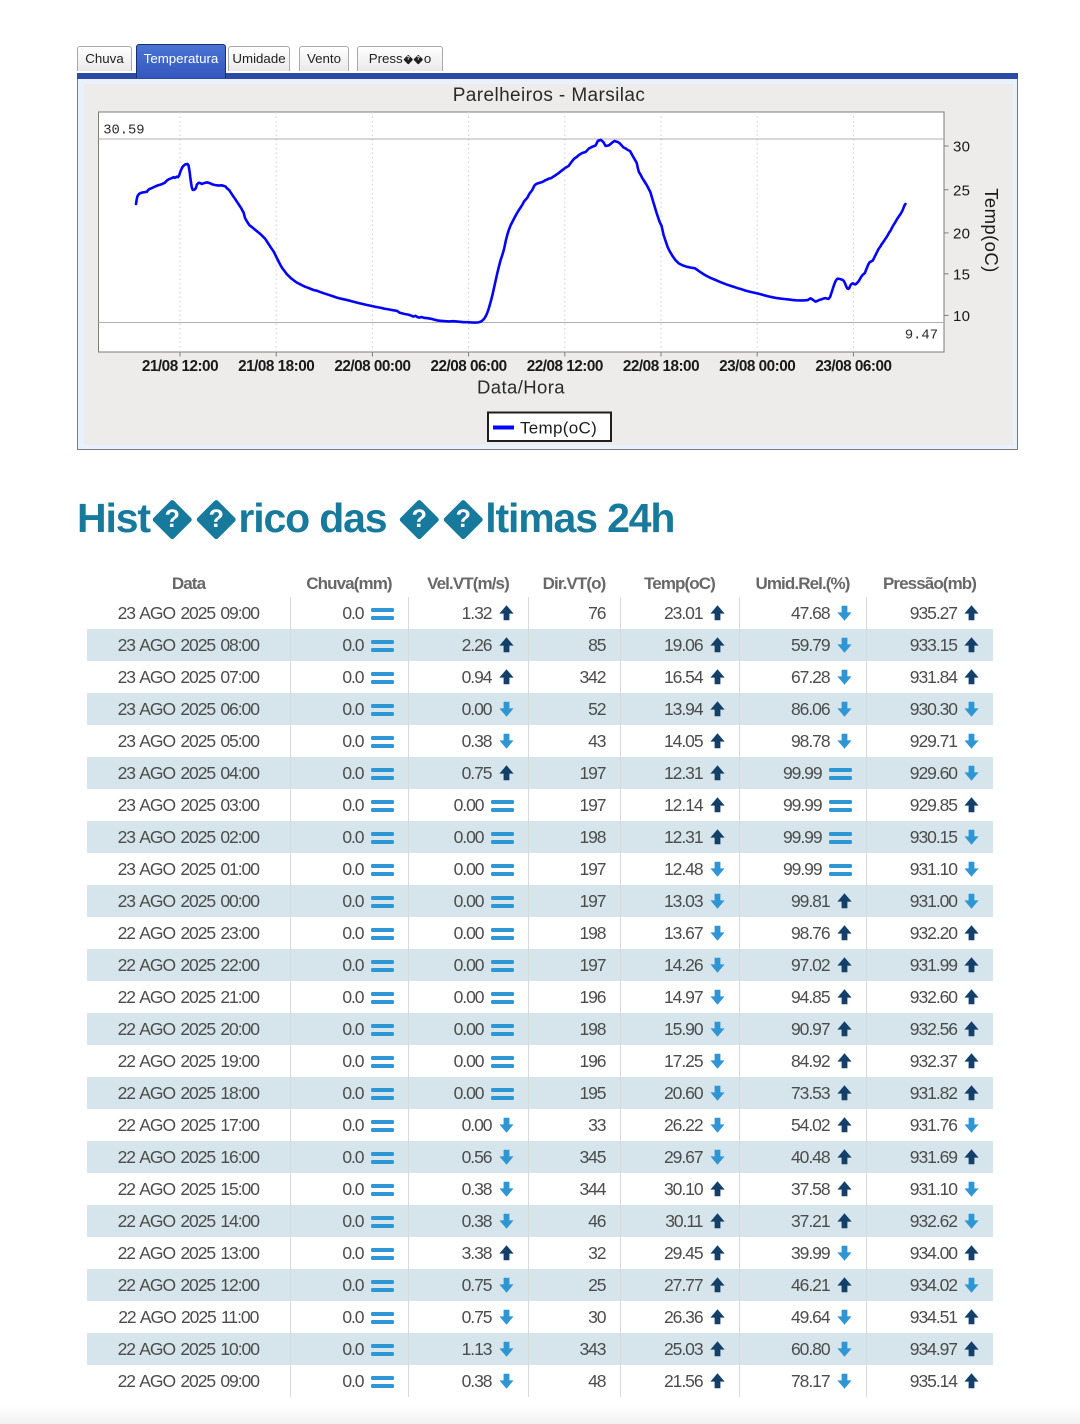 The image size is (1080, 1424). Describe the element at coordinates (372, 366) in the screenshot. I see `svg-text: 22/08 00:00` at that location.